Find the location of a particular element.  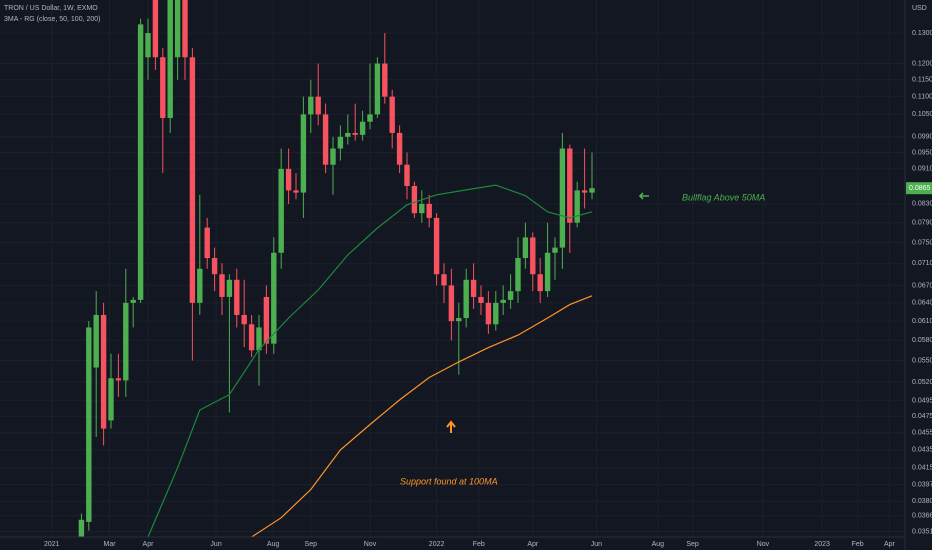

y-tick-label: 0.0520 is located at coordinates (922, 382).